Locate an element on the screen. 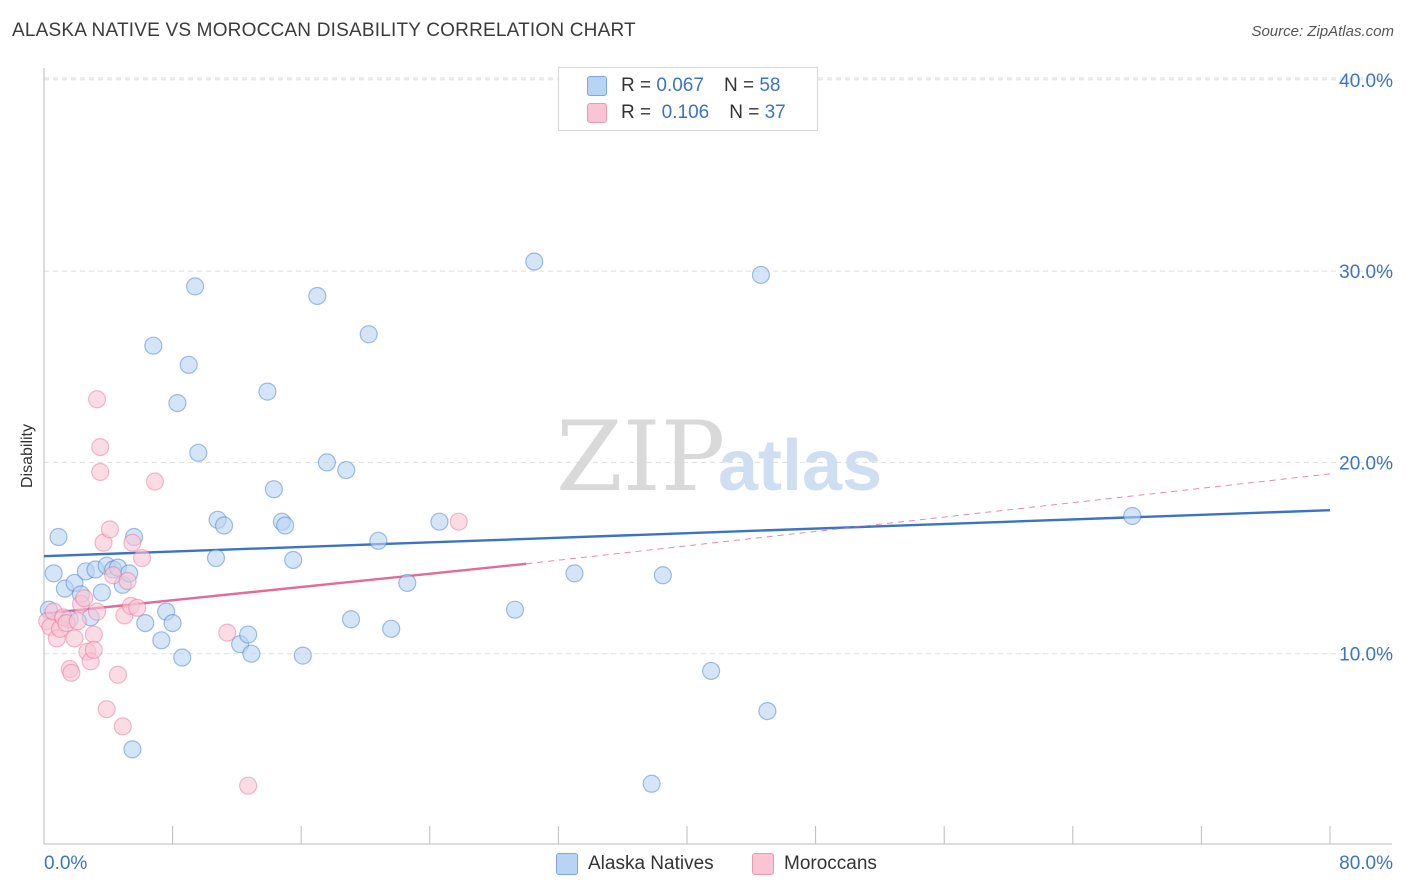  y-tick-label: 10.0% is located at coordinates (1366, 655).